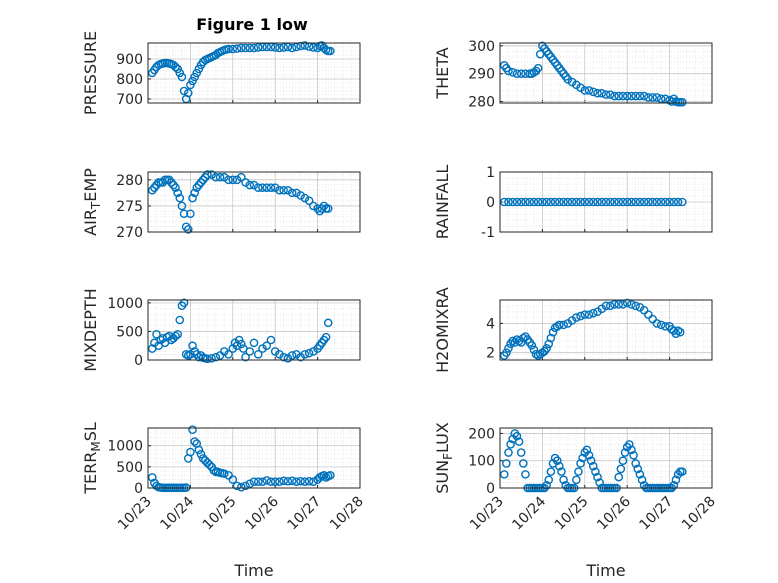 This screenshot has width=778, height=583. I want to click on y-axis-label-5: MIXDEPTH, so click(90, 329).